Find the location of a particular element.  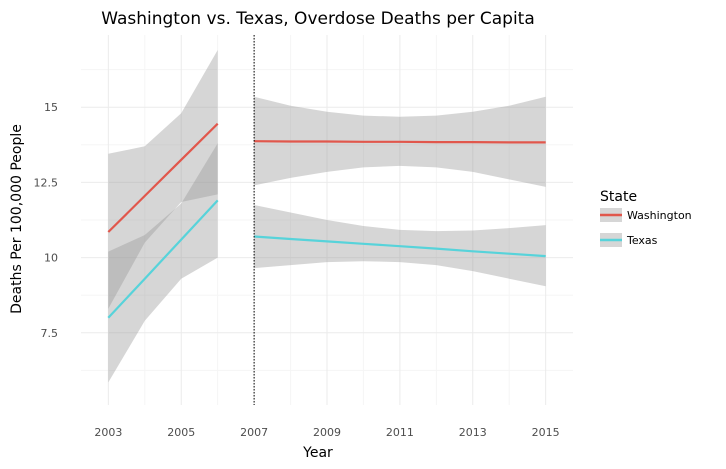

legend: State Washington Texas is located at coordinates (646, 218).